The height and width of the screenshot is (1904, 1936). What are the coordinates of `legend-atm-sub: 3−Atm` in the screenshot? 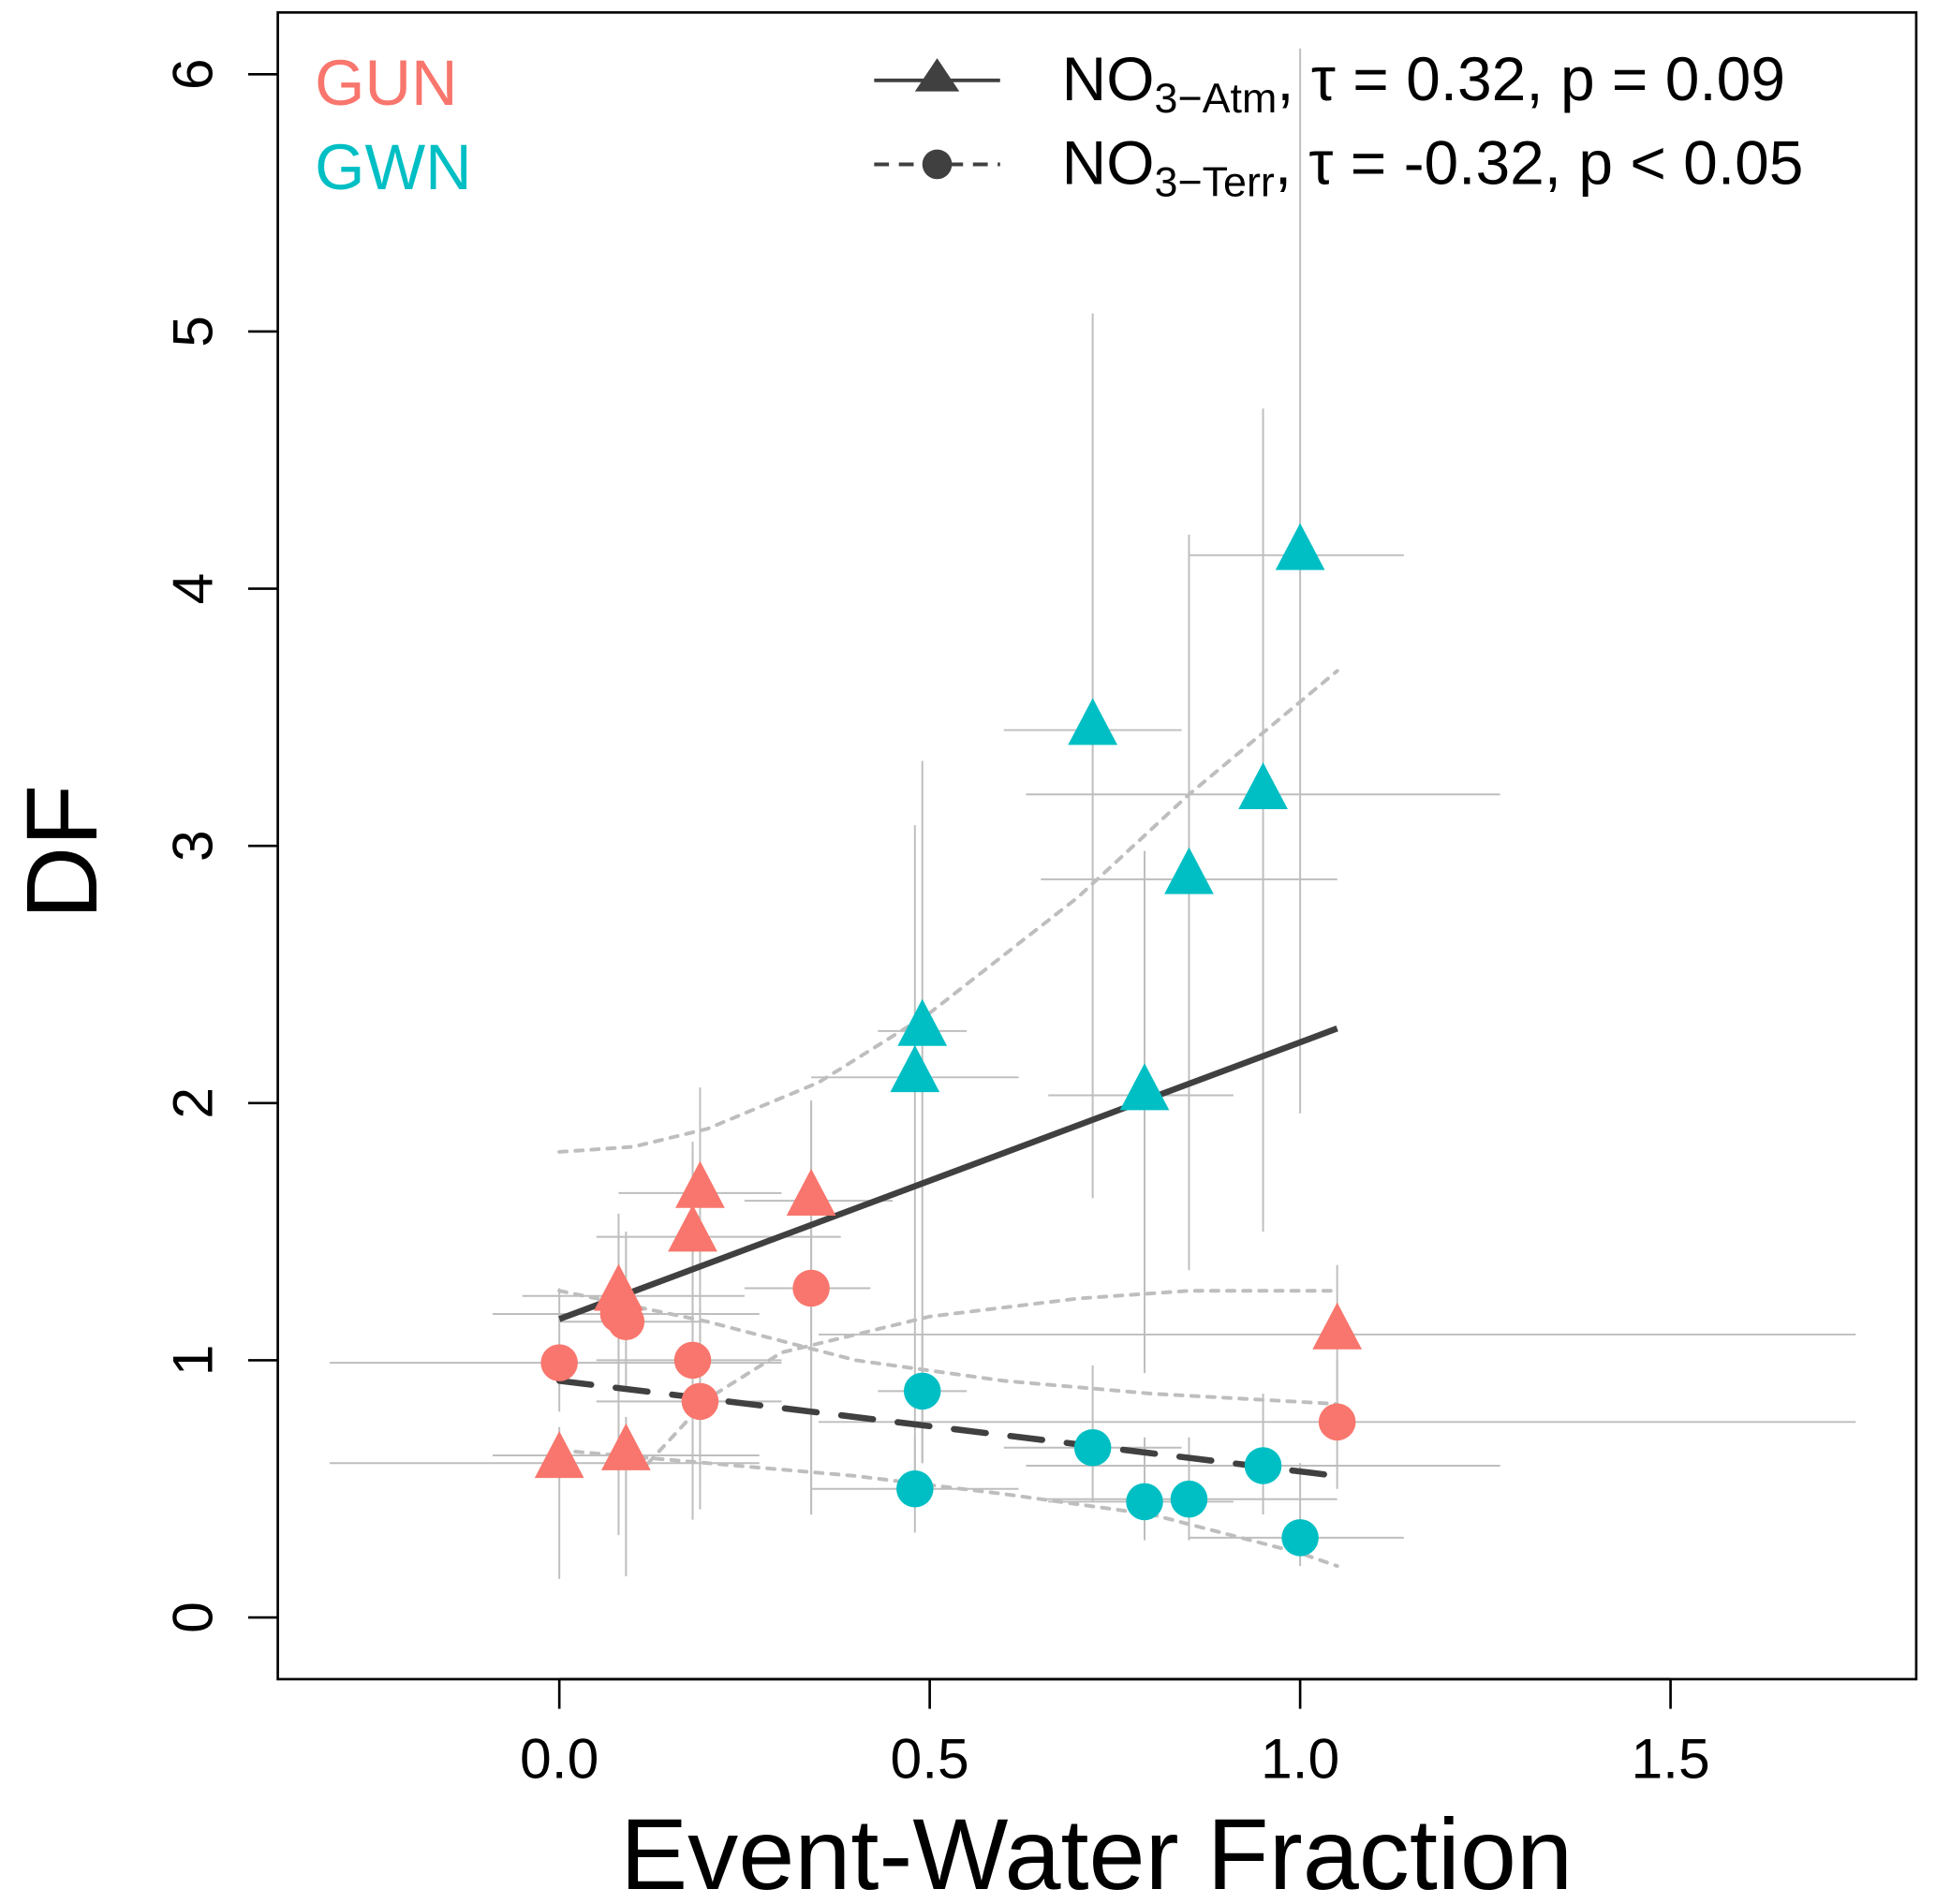 It's located at (1216, 98).